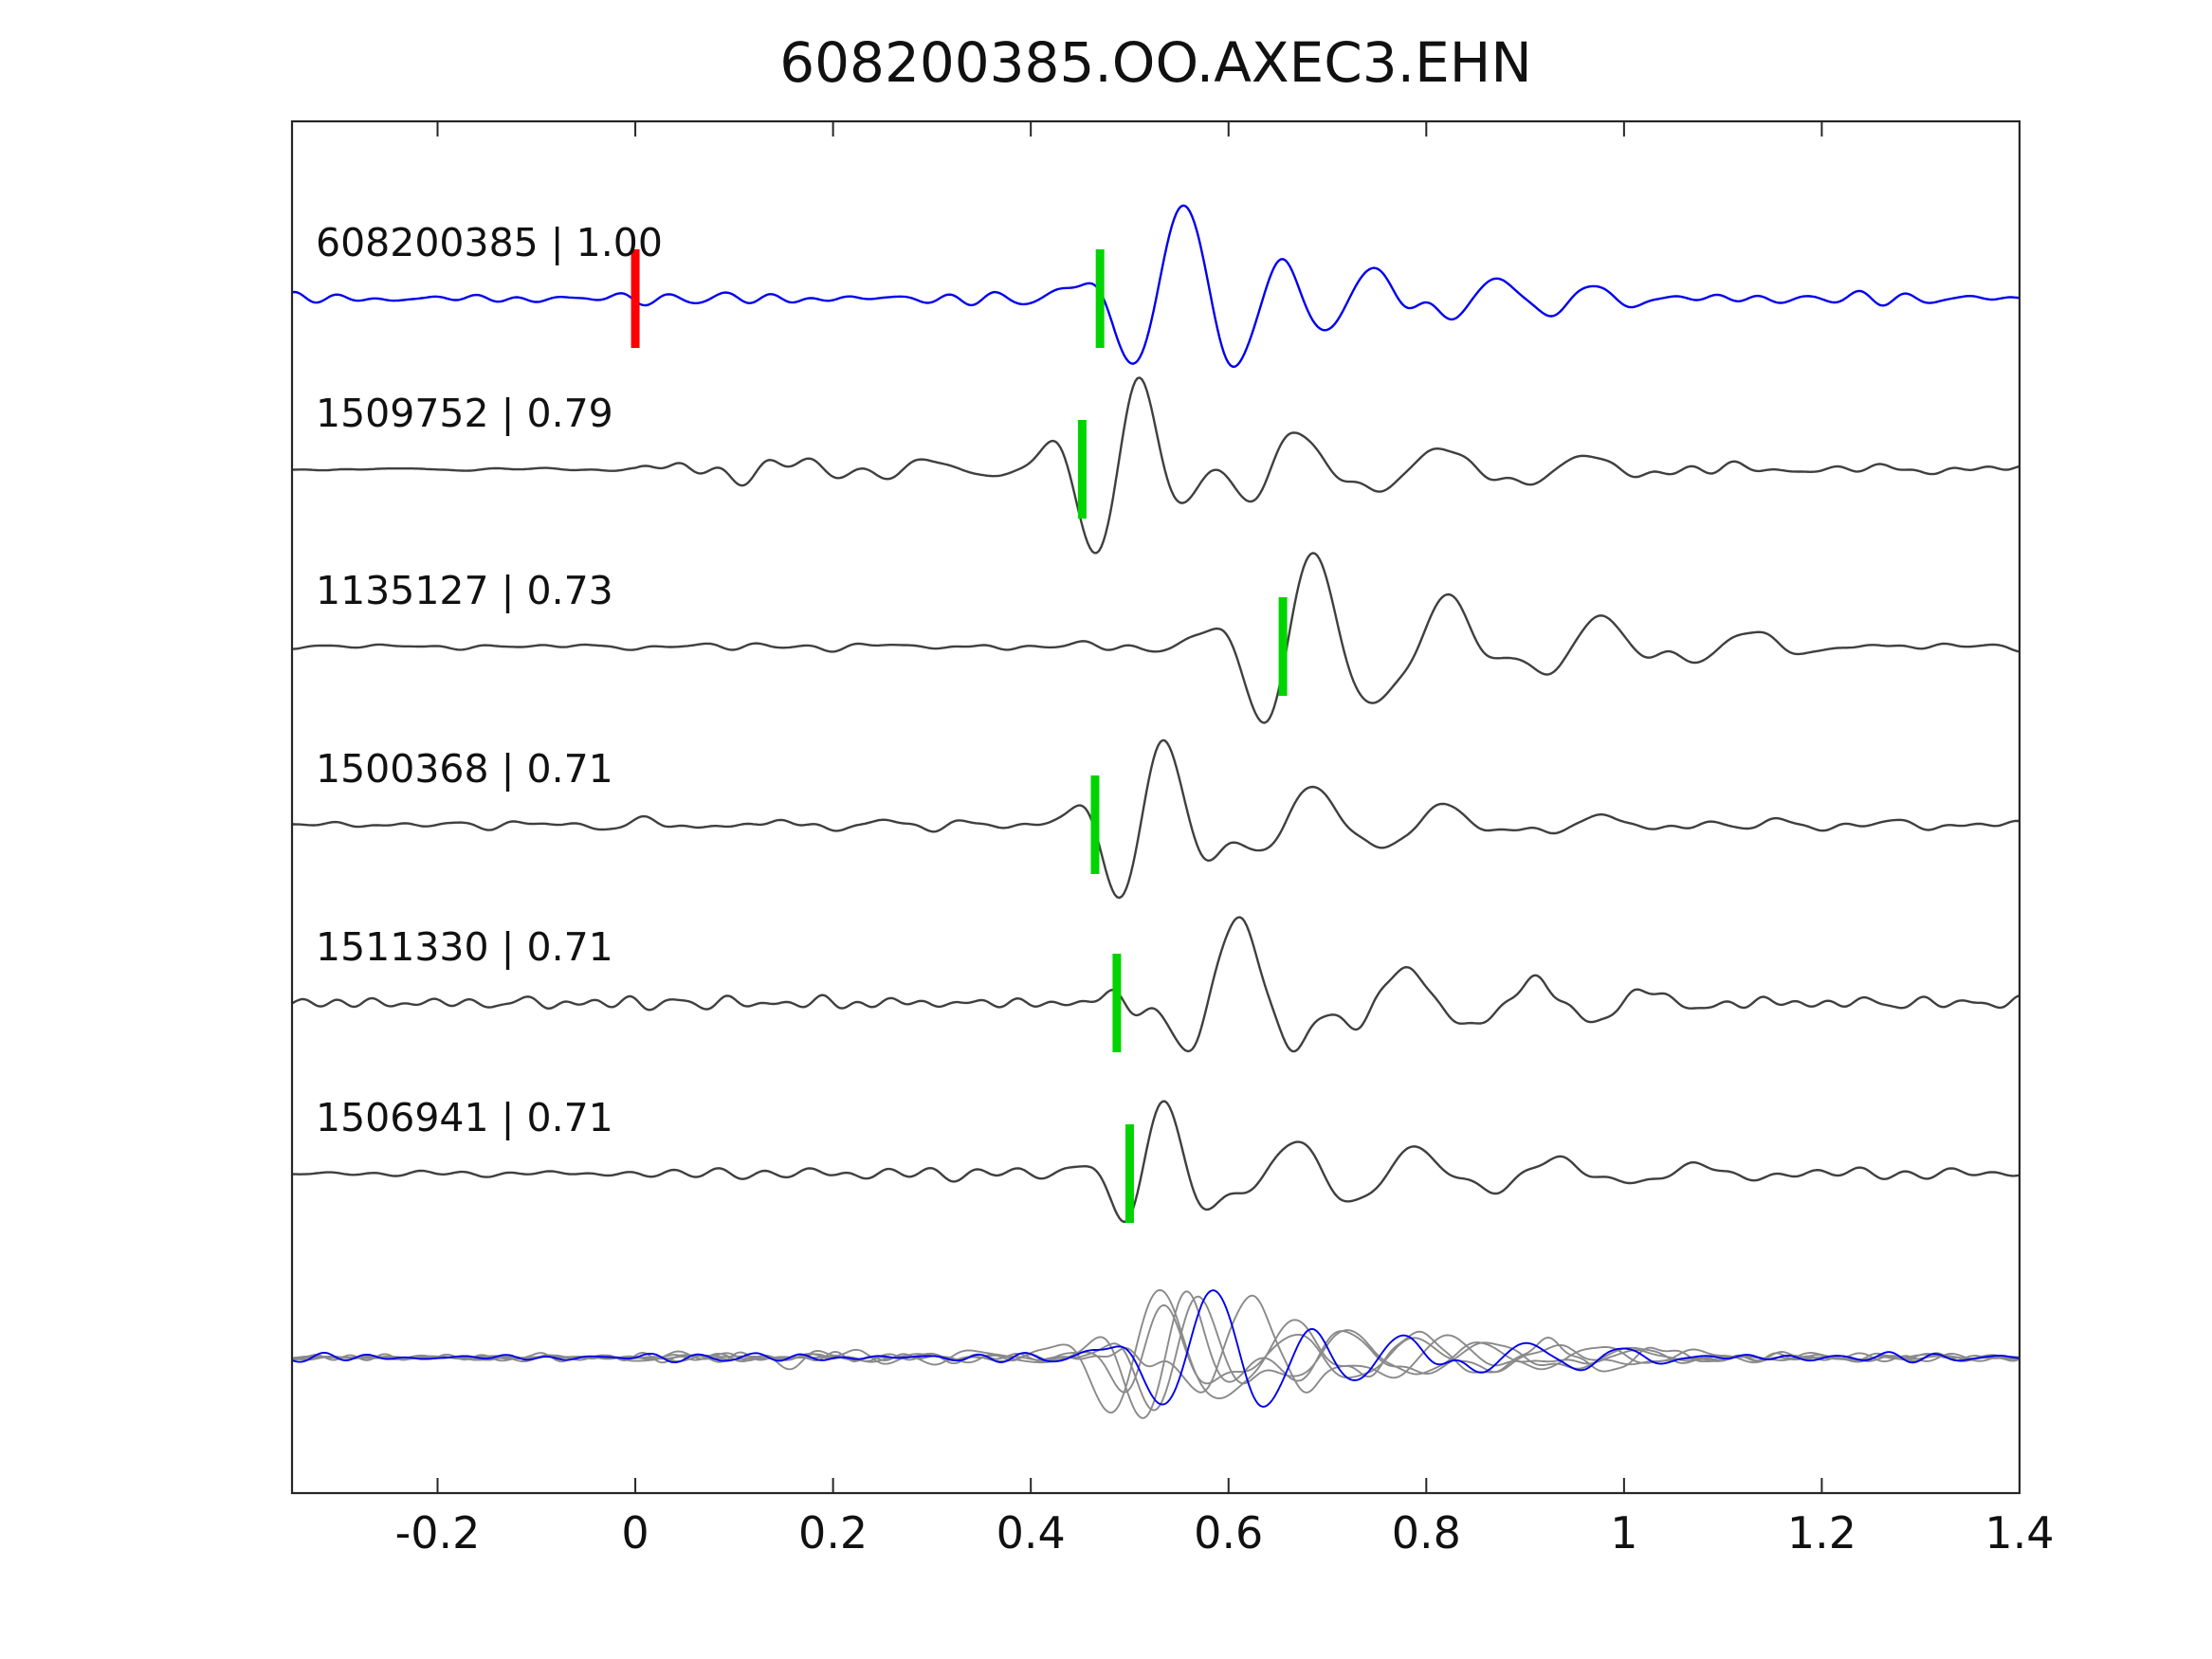 The image size is (2212, 1659). Describe the element at coordinates (464, 1117) in the screenshot. I see `trace-label-1506941: 1506941 | 0.71` at that location.